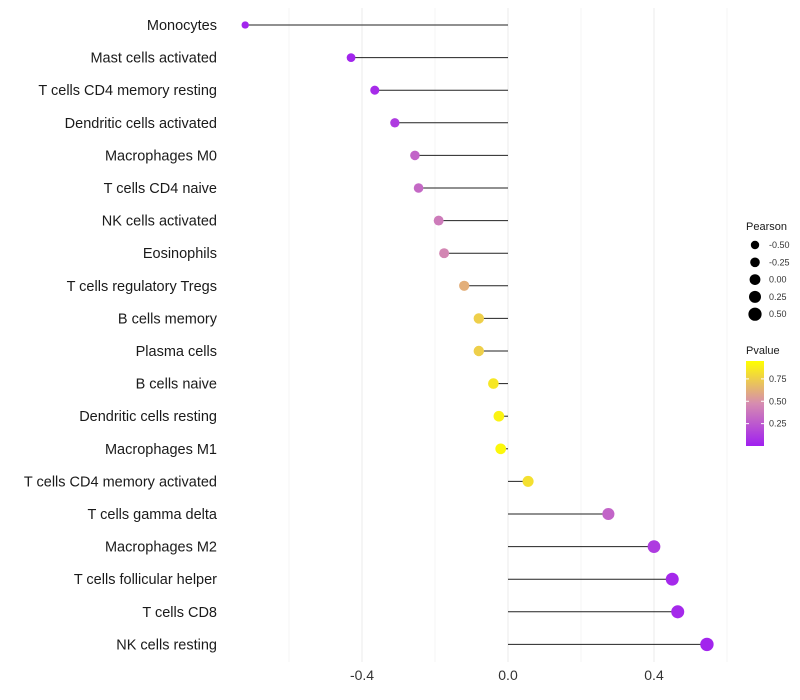 The image size is (800, 700). What do you see at coordinates (176, 352) in the screenshot?
I see `category-label: Plasma cells` at bounding box center [176, 352].